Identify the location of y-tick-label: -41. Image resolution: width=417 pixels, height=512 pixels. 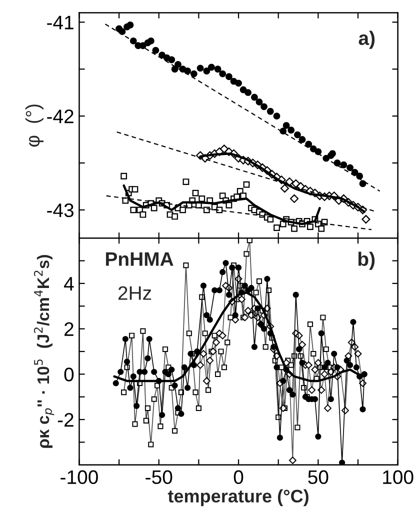
(60, 23).